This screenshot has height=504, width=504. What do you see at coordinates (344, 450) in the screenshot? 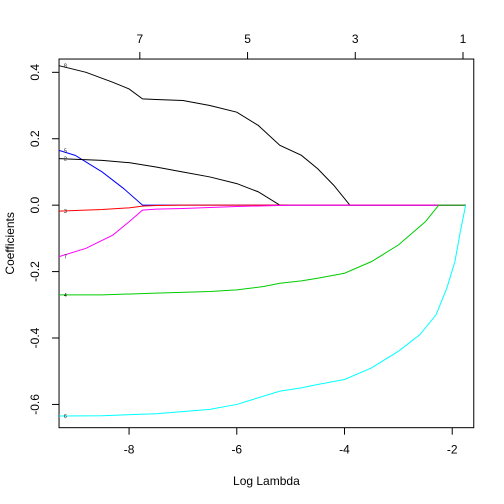
I see `x-tick-label: -4` at bounding box center [344, 450].